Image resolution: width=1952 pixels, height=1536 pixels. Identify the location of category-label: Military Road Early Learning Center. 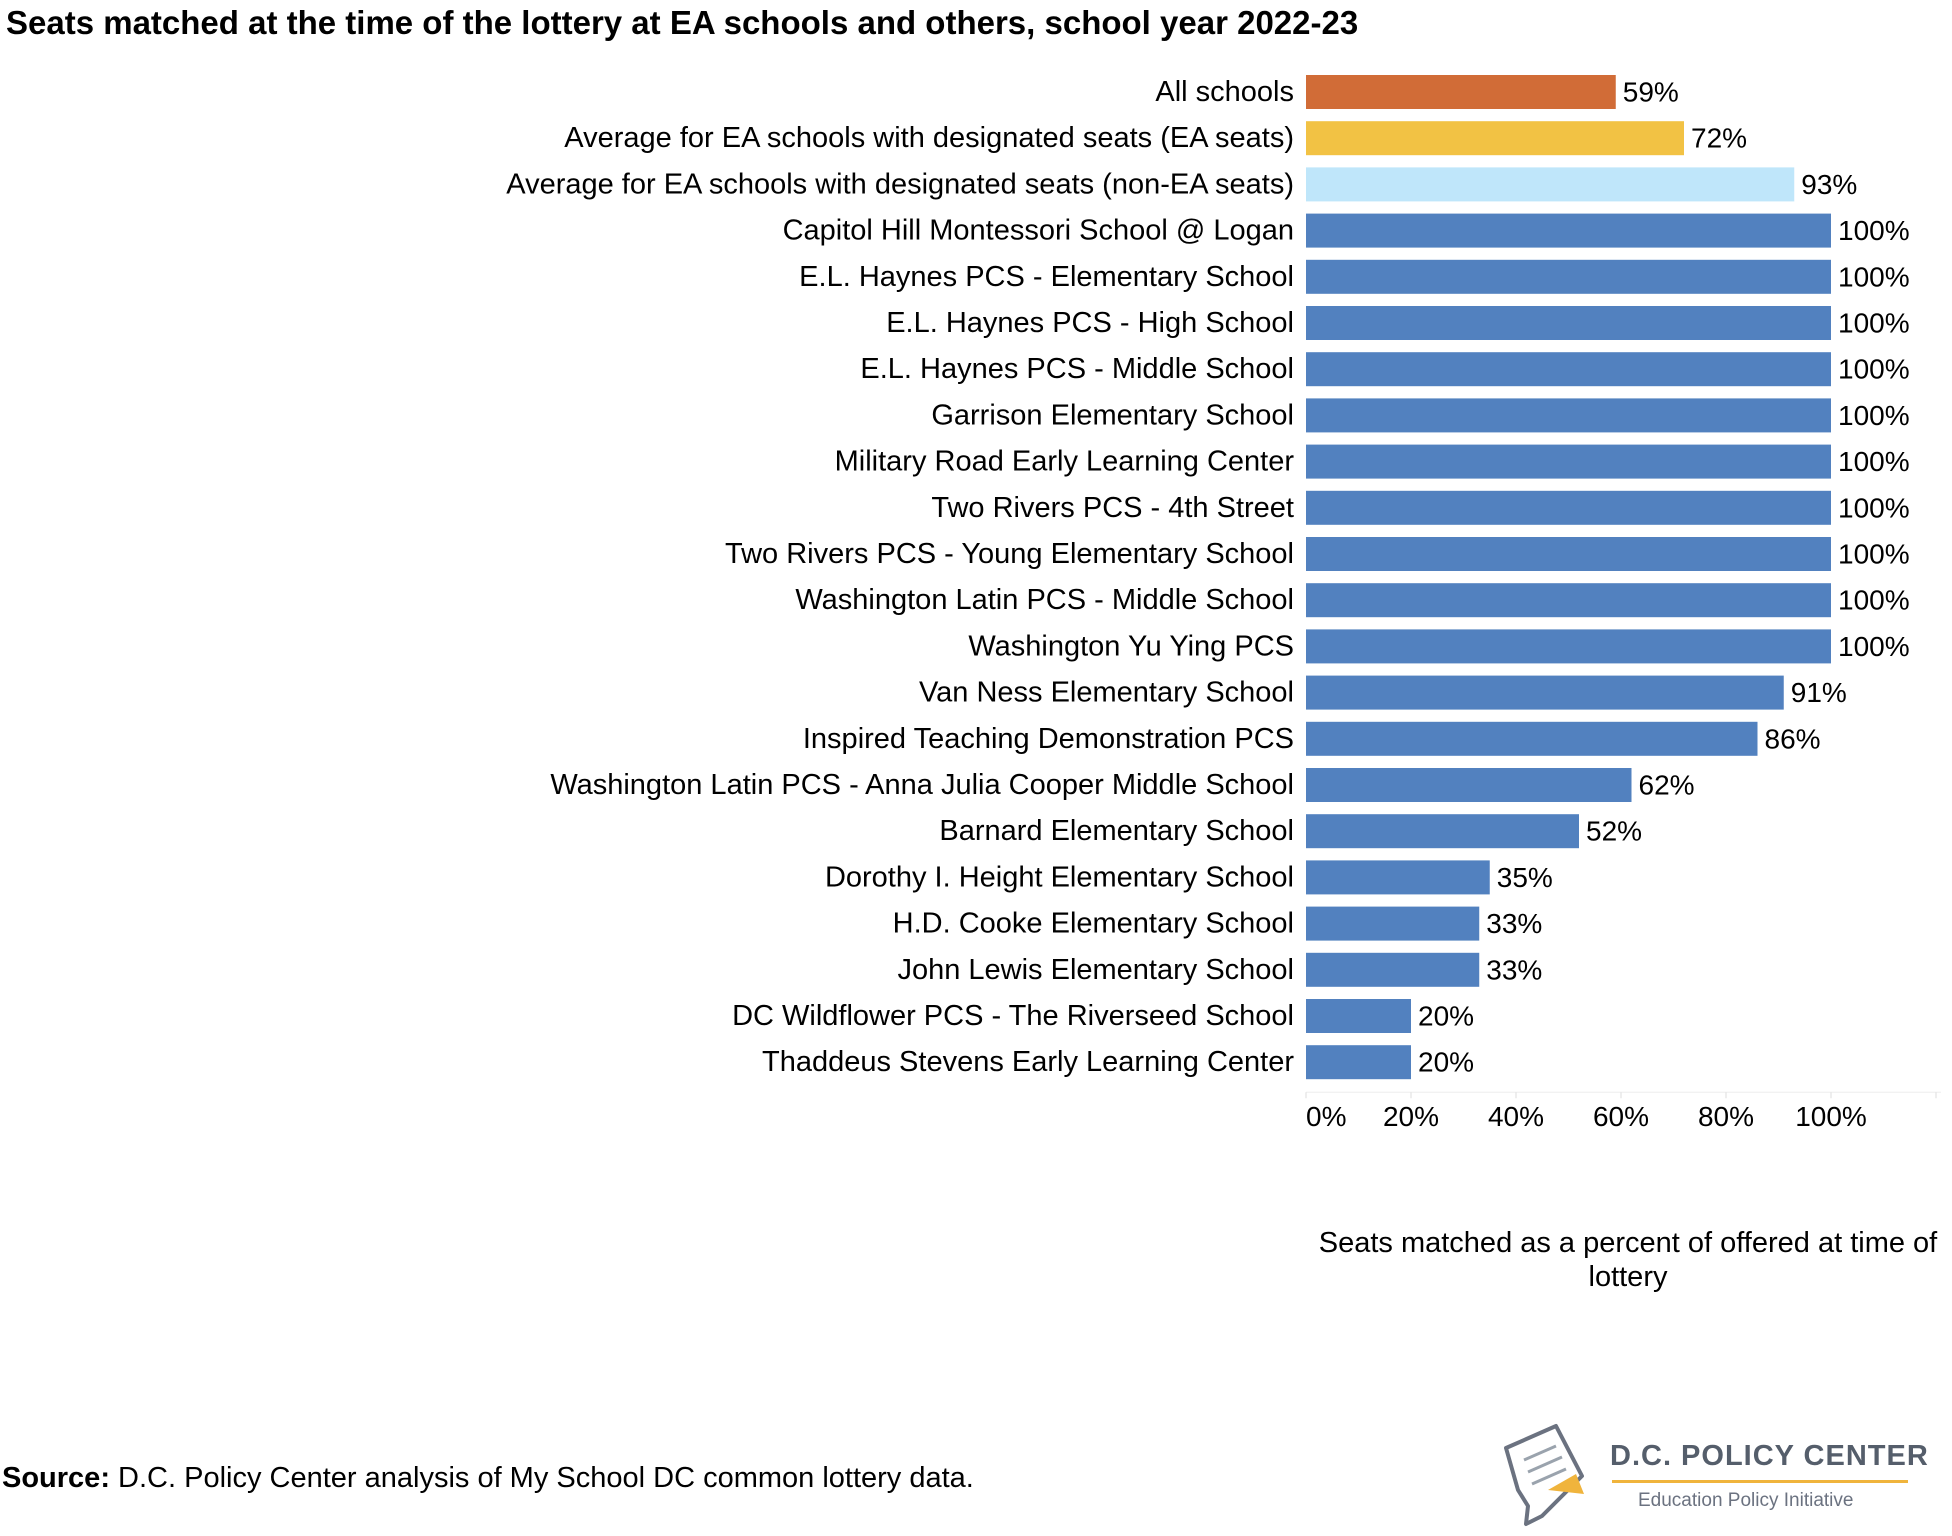
(1065, 462).